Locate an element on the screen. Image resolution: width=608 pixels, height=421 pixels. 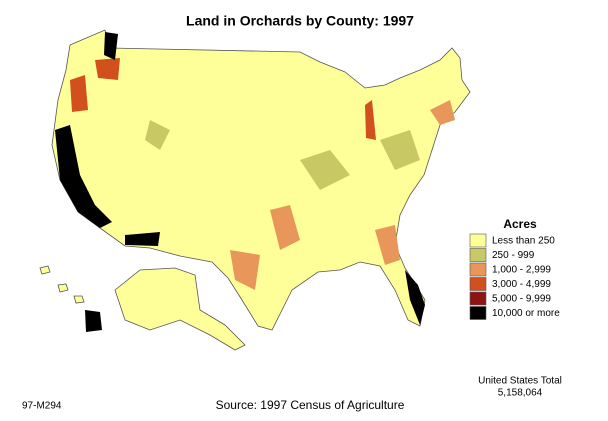
total-label: United States Total is located at coordinates (520, 381).